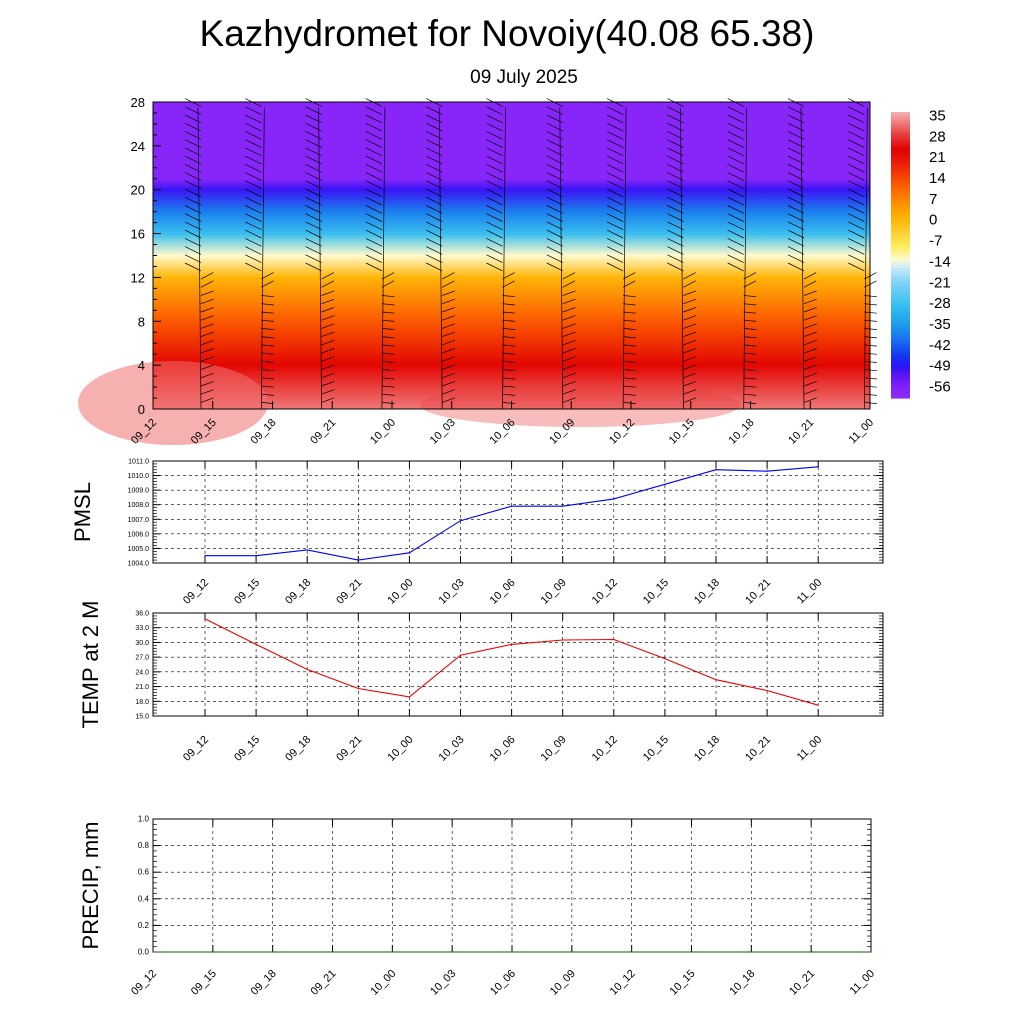  Describe the element at coordinates (90, 886) in the screenshot. I see `y-axis-label: PRECIP, mm` at that location.